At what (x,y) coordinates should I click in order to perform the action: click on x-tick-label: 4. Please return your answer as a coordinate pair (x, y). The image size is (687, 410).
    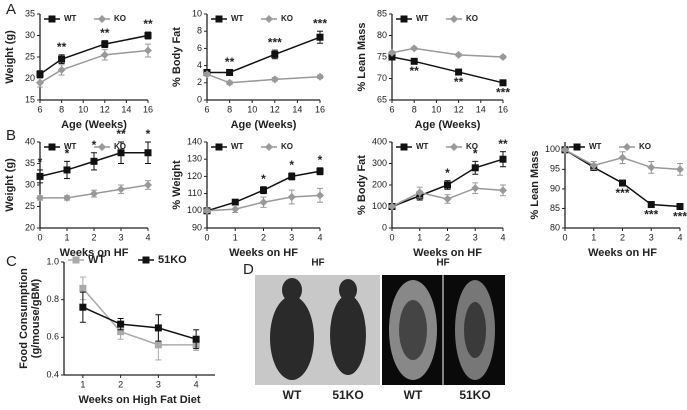
    Looking at the image, I should click on (502, 237).